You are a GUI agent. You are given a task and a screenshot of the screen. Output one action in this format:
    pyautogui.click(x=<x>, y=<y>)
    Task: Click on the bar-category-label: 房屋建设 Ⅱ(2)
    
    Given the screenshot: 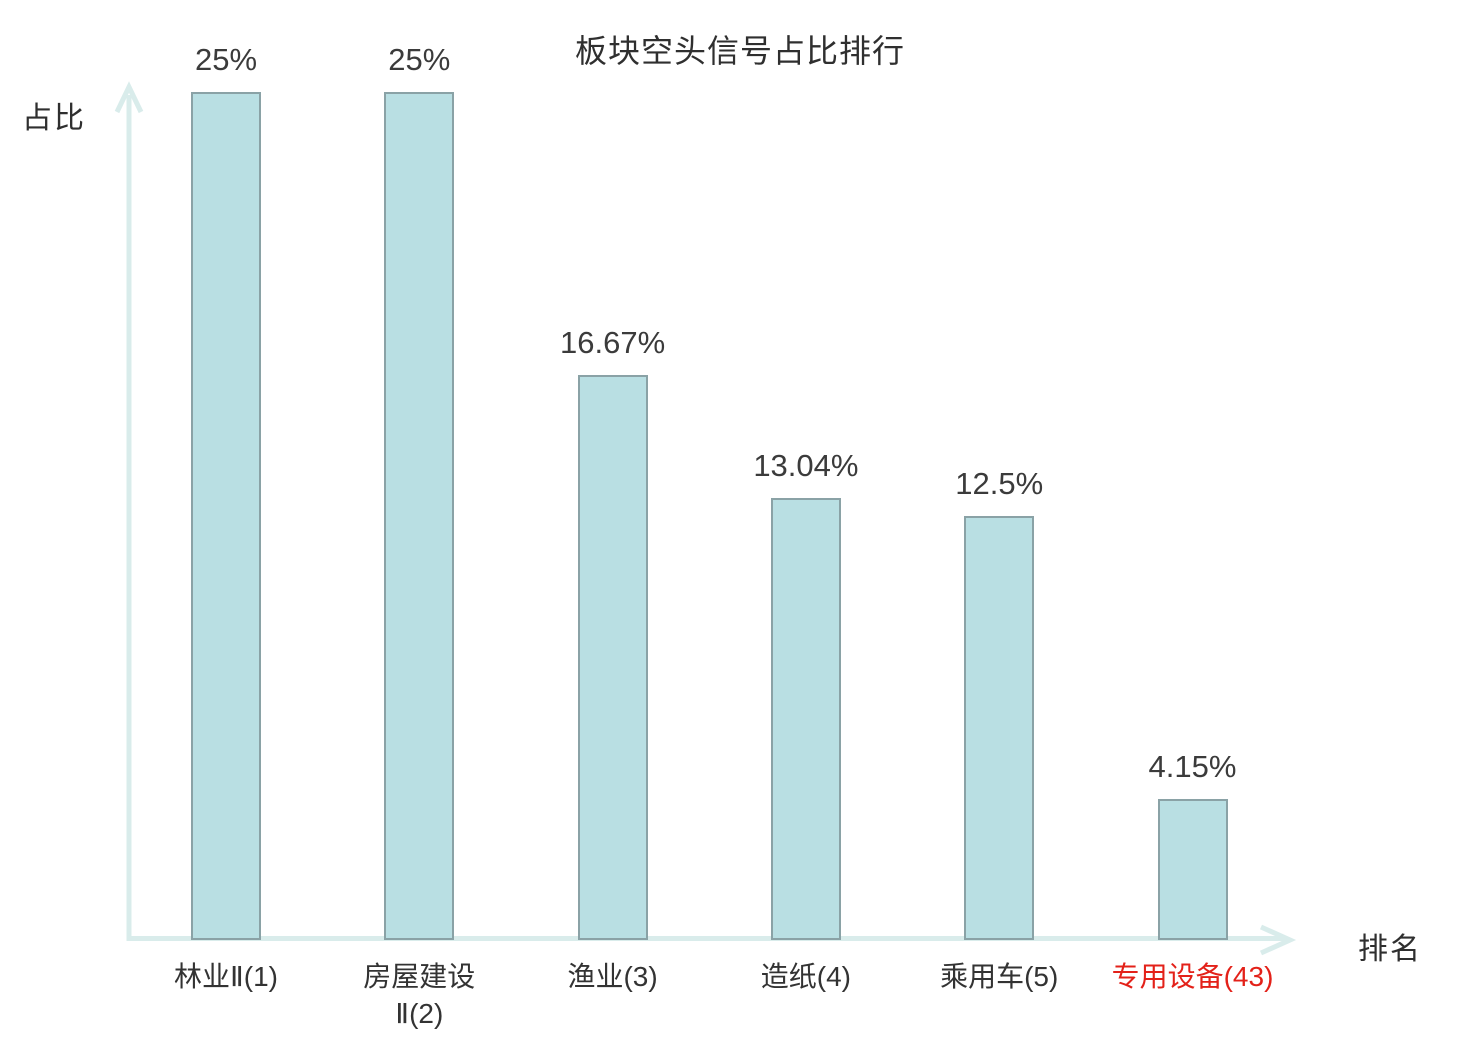 What is the action you would take?
    pyautogui.click(x=419, y=995)
    